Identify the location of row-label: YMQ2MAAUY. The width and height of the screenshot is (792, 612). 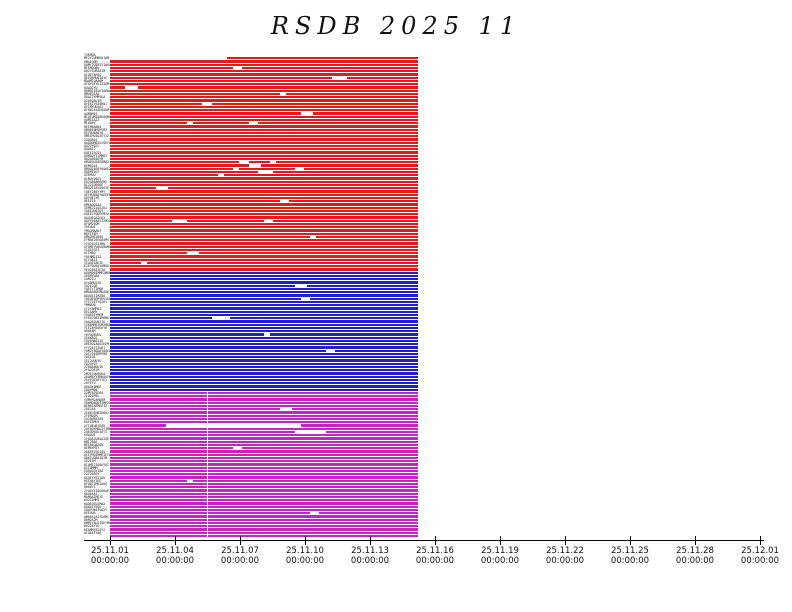
(93, 230).